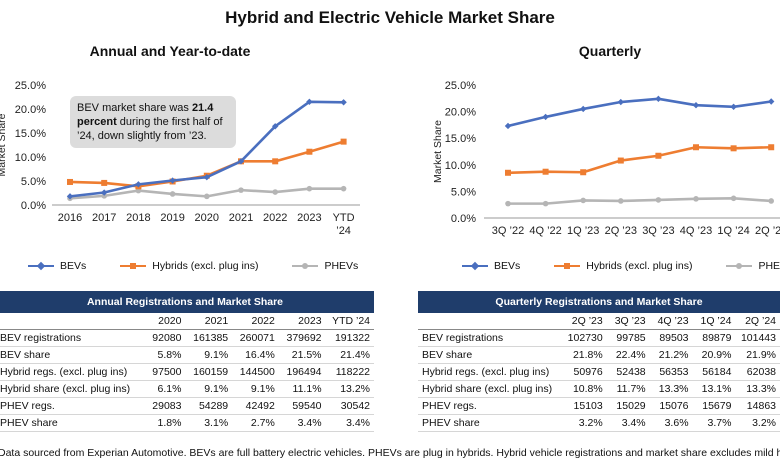 The image size is (780, 470). I want to click on table-row: BEV share 21.8% 22.4% 21.2% 20.9% 21.9%, so click(599, 355).